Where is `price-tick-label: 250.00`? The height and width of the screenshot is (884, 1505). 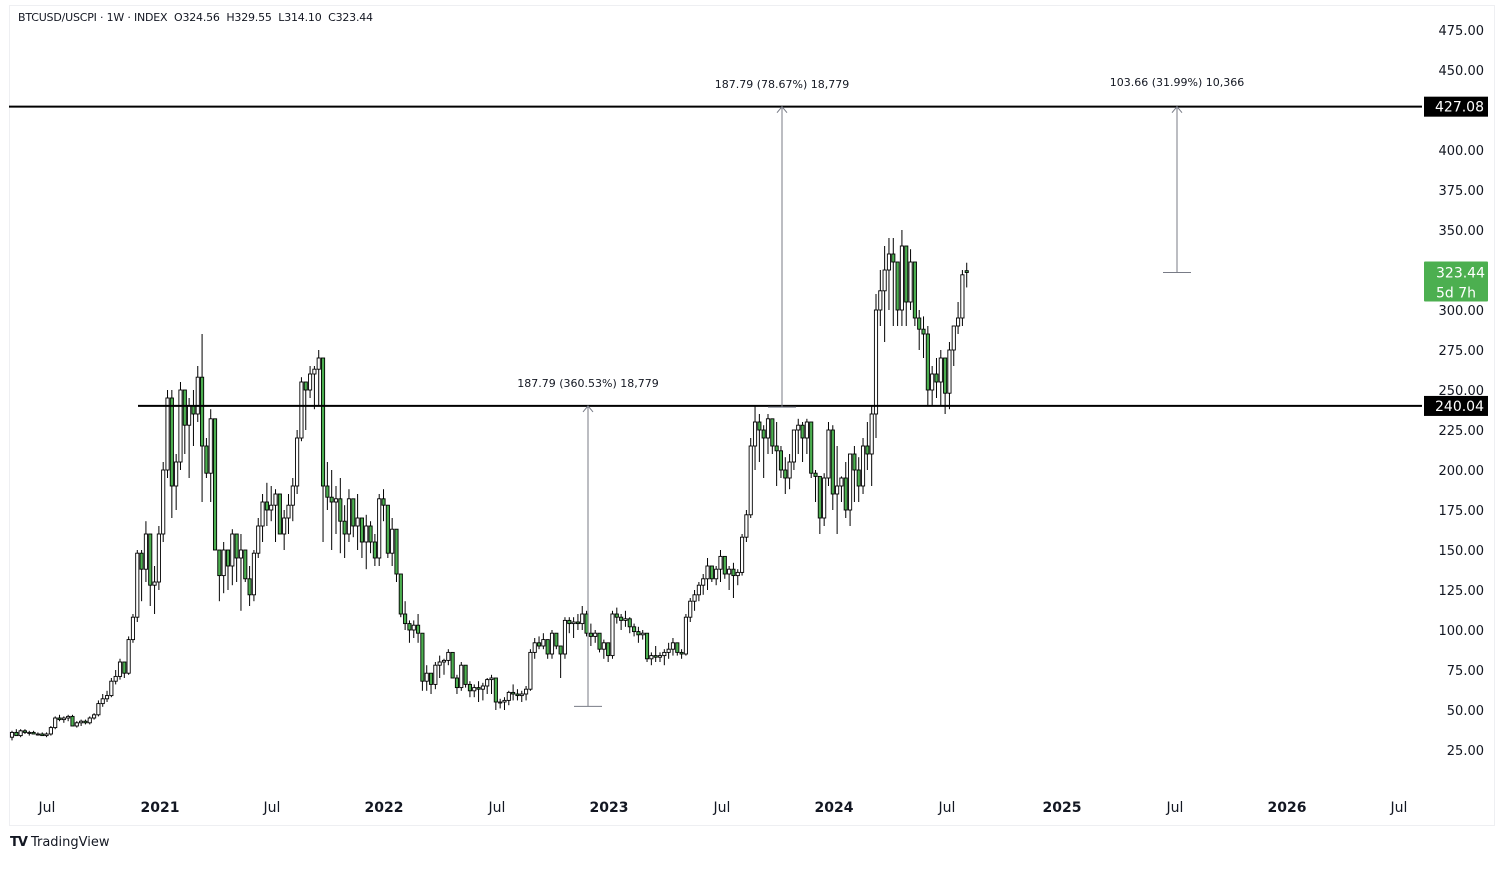
price-tick-label: 250.00 is located at coordinates (1462, 391).